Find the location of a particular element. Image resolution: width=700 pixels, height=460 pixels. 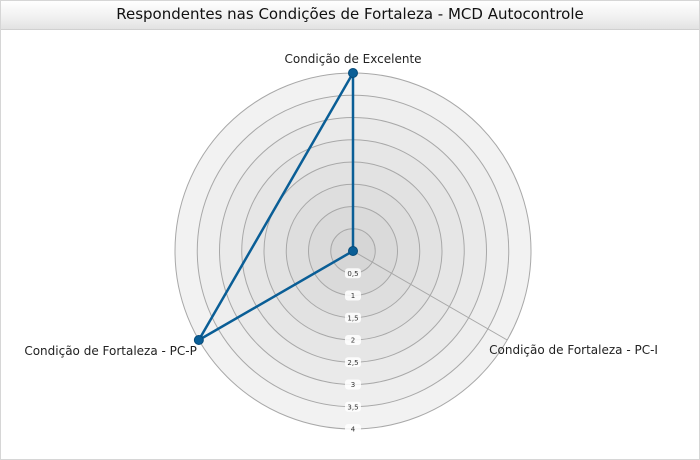

tick-label-0: 0,5 is located at coordinates (352, 274).